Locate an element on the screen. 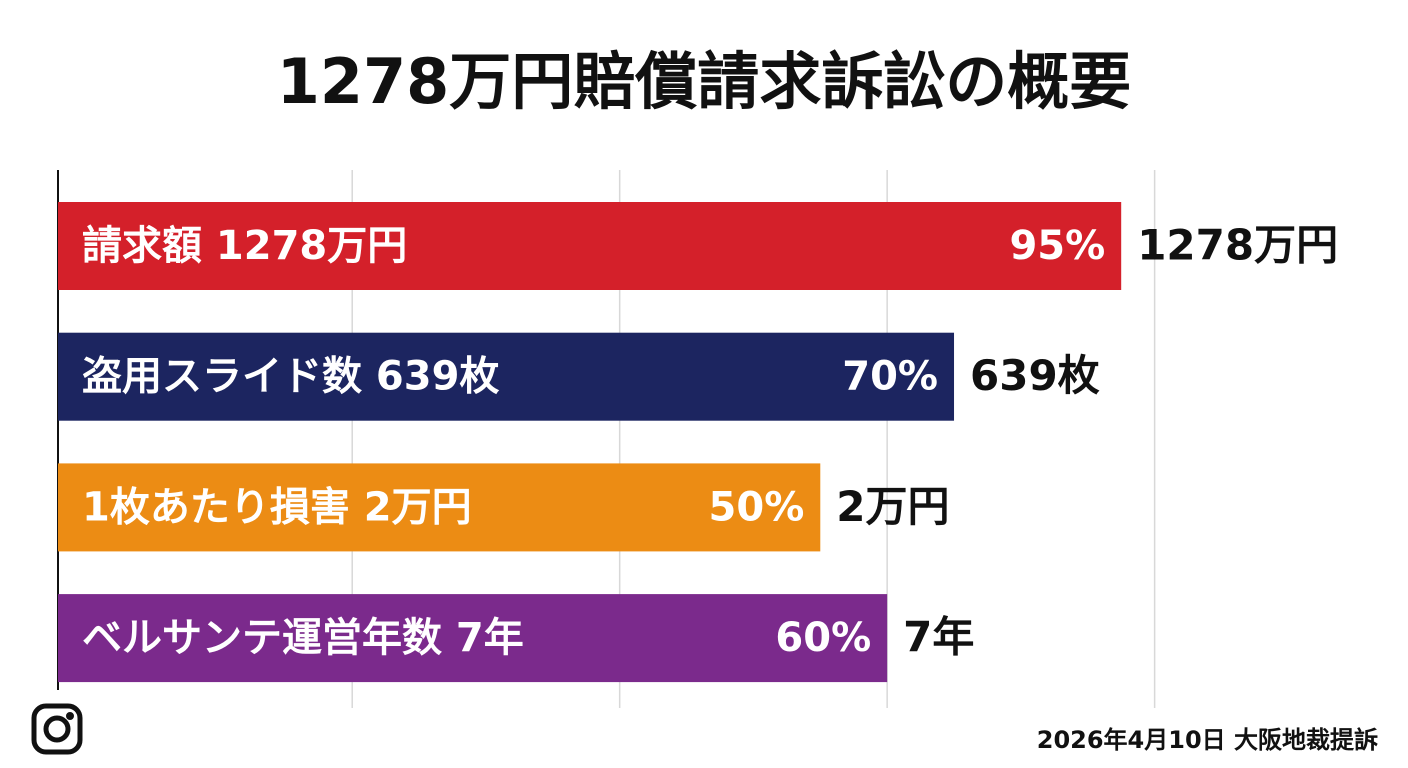 The height and width of the screenshot is (768, 1408). bar-label: ベルサンテ運営年数 7年 is located at coordinates (303, 638).